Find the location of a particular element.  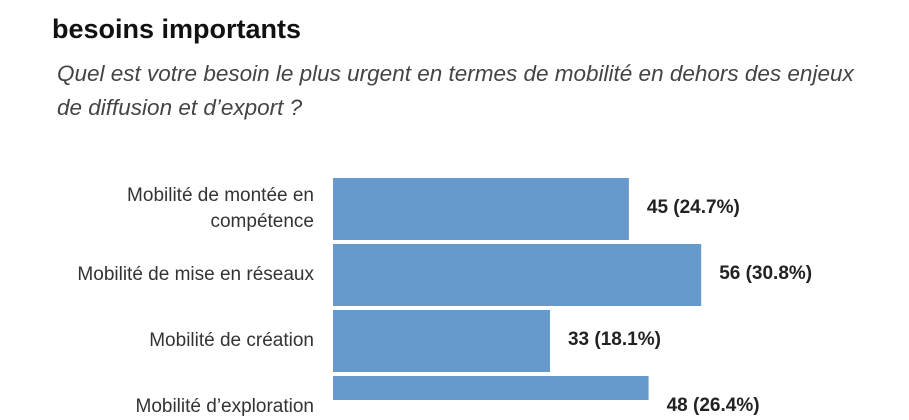

category-label: Mobilité d’exploration is located at coordinates (225, 406).